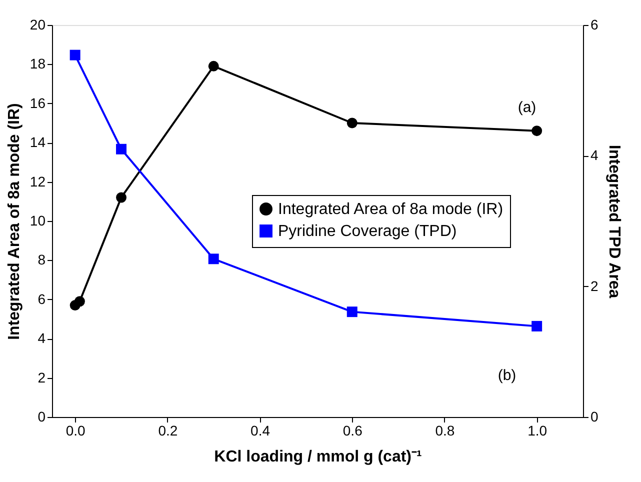 The height and width of the screenshot is (482, 641). Describe the element at coordinates (38, 142) in the screenshot. I see `y-tick-label: 14` at that location.